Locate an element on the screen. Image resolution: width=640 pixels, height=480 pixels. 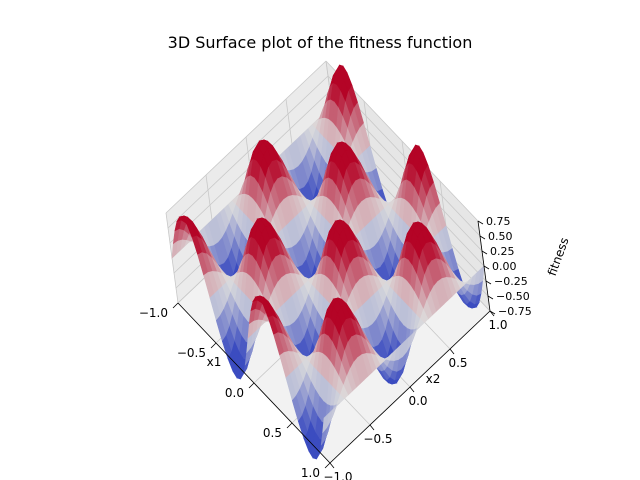
z-tick-label: 0.00 is located at coordinates (504, 266).